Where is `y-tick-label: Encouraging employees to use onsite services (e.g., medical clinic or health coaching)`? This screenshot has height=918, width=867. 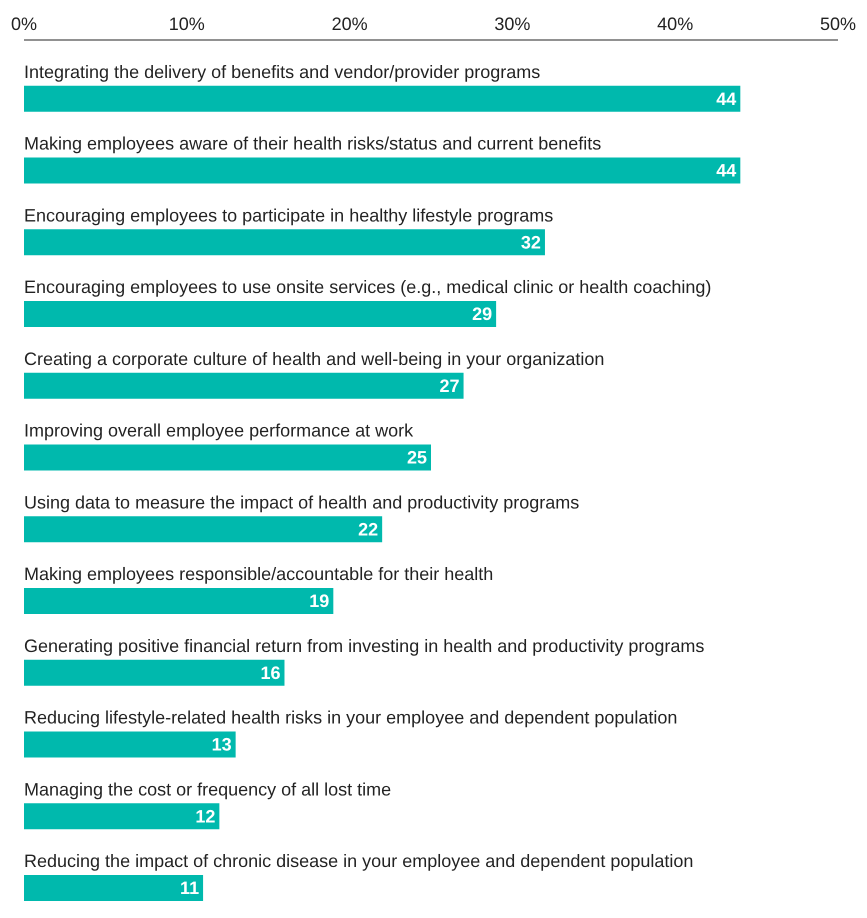
y-tick-label: Encouraging employees to use onsite services (e.g., medical clinic or health coaching) is located at coordinates (368, 287).